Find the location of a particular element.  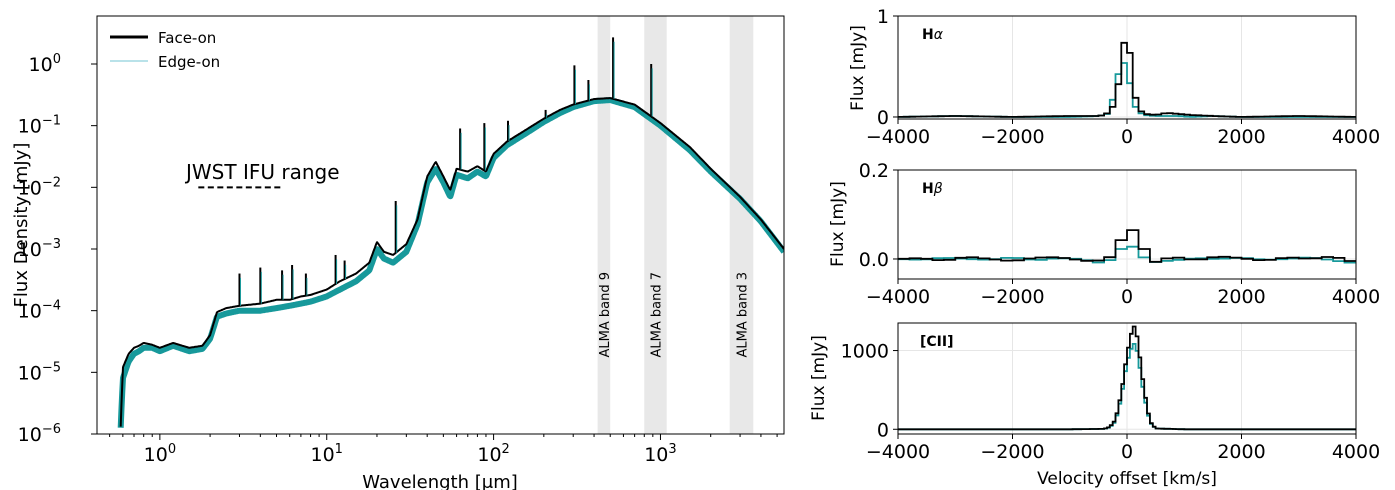

alma-band-3-shade is located at coordinates (741, 225).